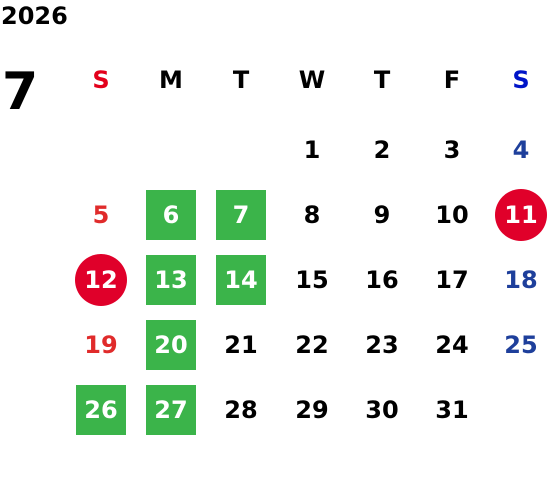 The image size is (548, 503). Describe the element at coordinates (171, 280) in the screenshot. I see `day-cell: 13` at that location.